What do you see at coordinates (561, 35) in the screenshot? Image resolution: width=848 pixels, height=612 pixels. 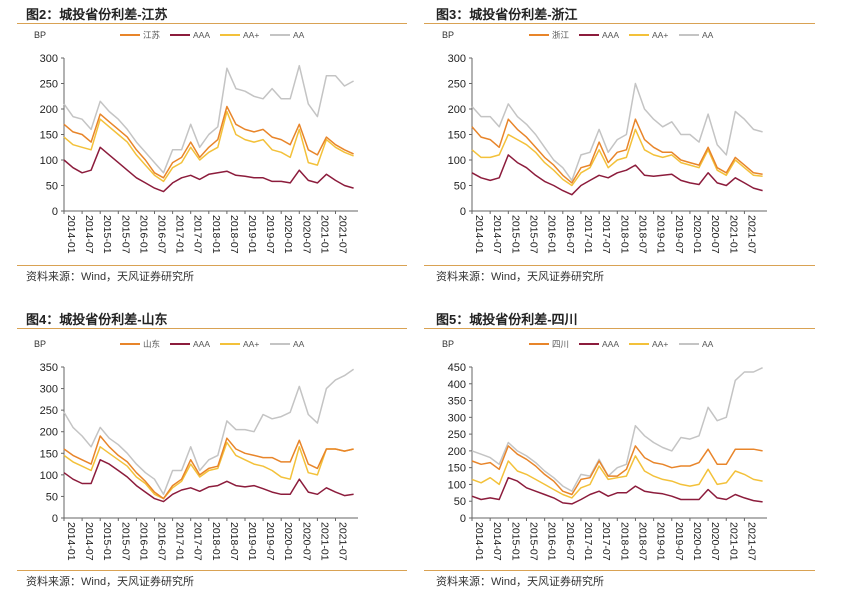 I see `legend-label: 浙江` at bounding box center [561, 35].